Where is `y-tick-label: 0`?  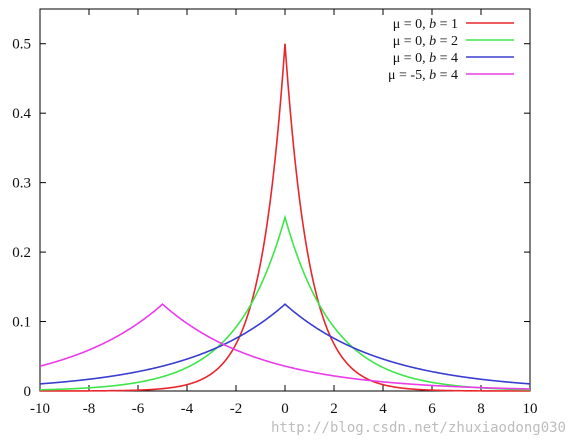 y-tick-label: 0 is located at coordinates (28, 392).